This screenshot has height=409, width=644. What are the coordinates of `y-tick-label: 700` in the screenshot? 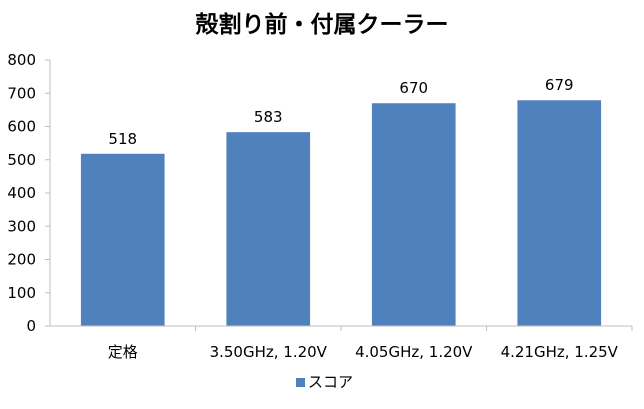 It's located at (21, 93).